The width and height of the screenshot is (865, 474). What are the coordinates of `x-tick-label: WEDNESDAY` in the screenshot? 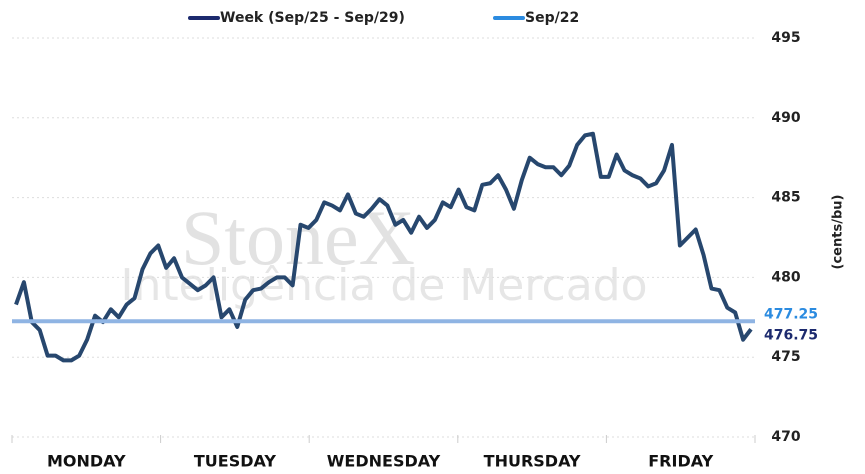 It's located at (384, 461).